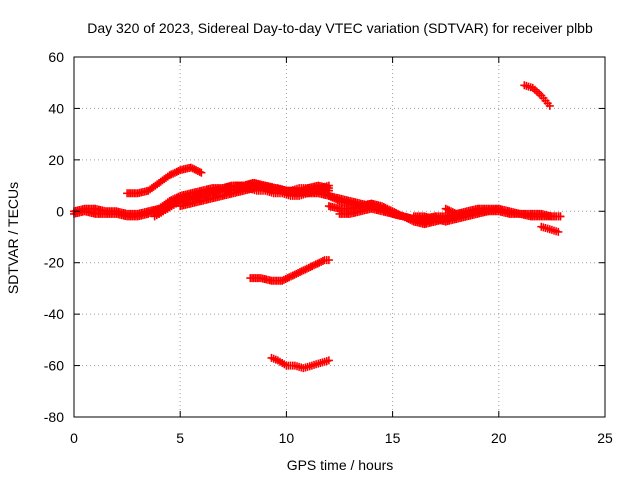 Image resolution: width=640 pixels, height=480 pixels. Describe the element at coordinates (54, 314) in the screenshot. I see `y-tick-label: -40` at that location.